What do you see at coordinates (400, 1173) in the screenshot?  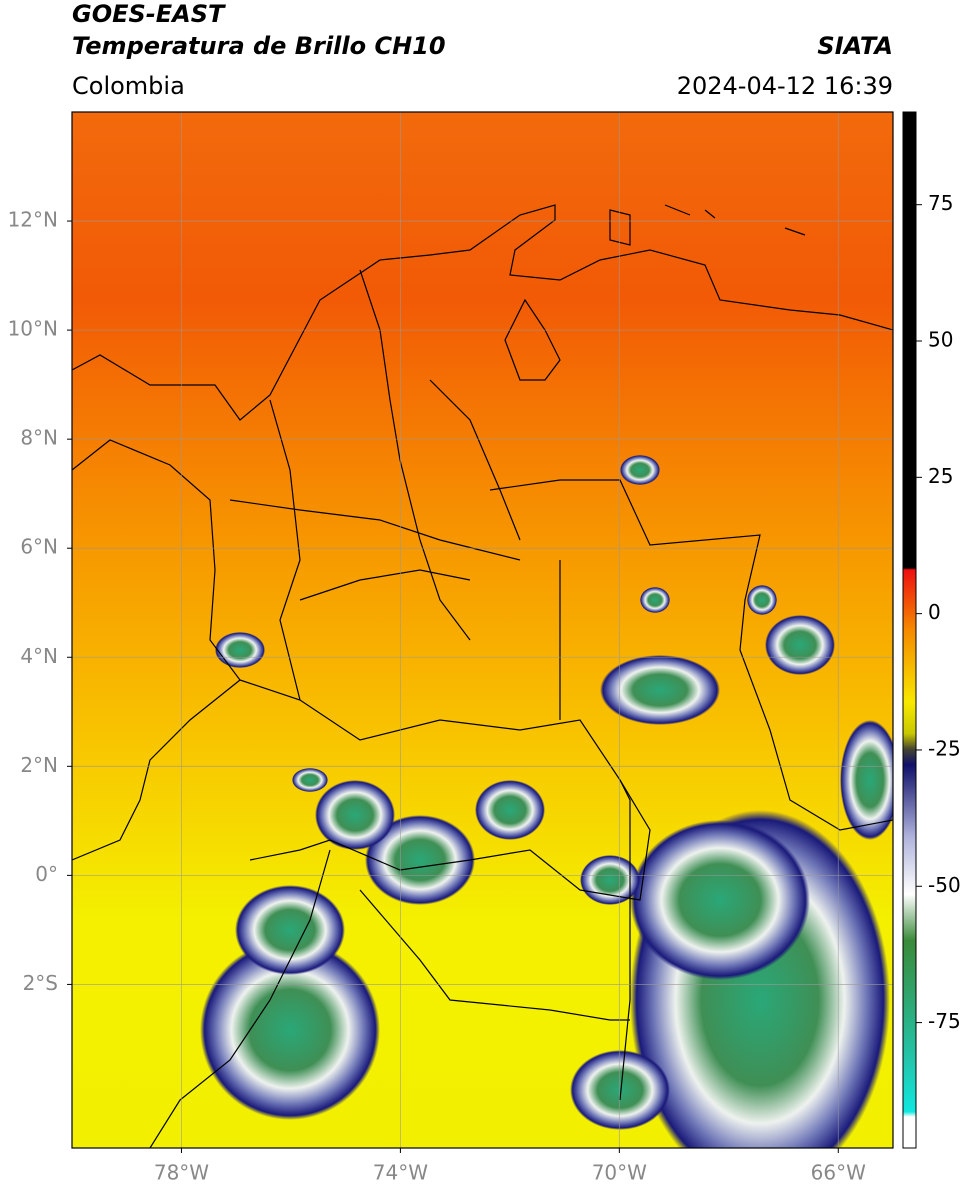 I see `x-tick-label: 74°W` at bounding box center [400, 1173].